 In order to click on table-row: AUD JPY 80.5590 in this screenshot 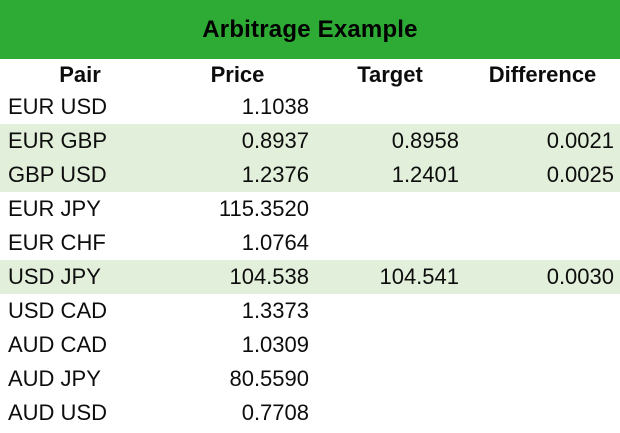, I will do `click(310, 379)`.